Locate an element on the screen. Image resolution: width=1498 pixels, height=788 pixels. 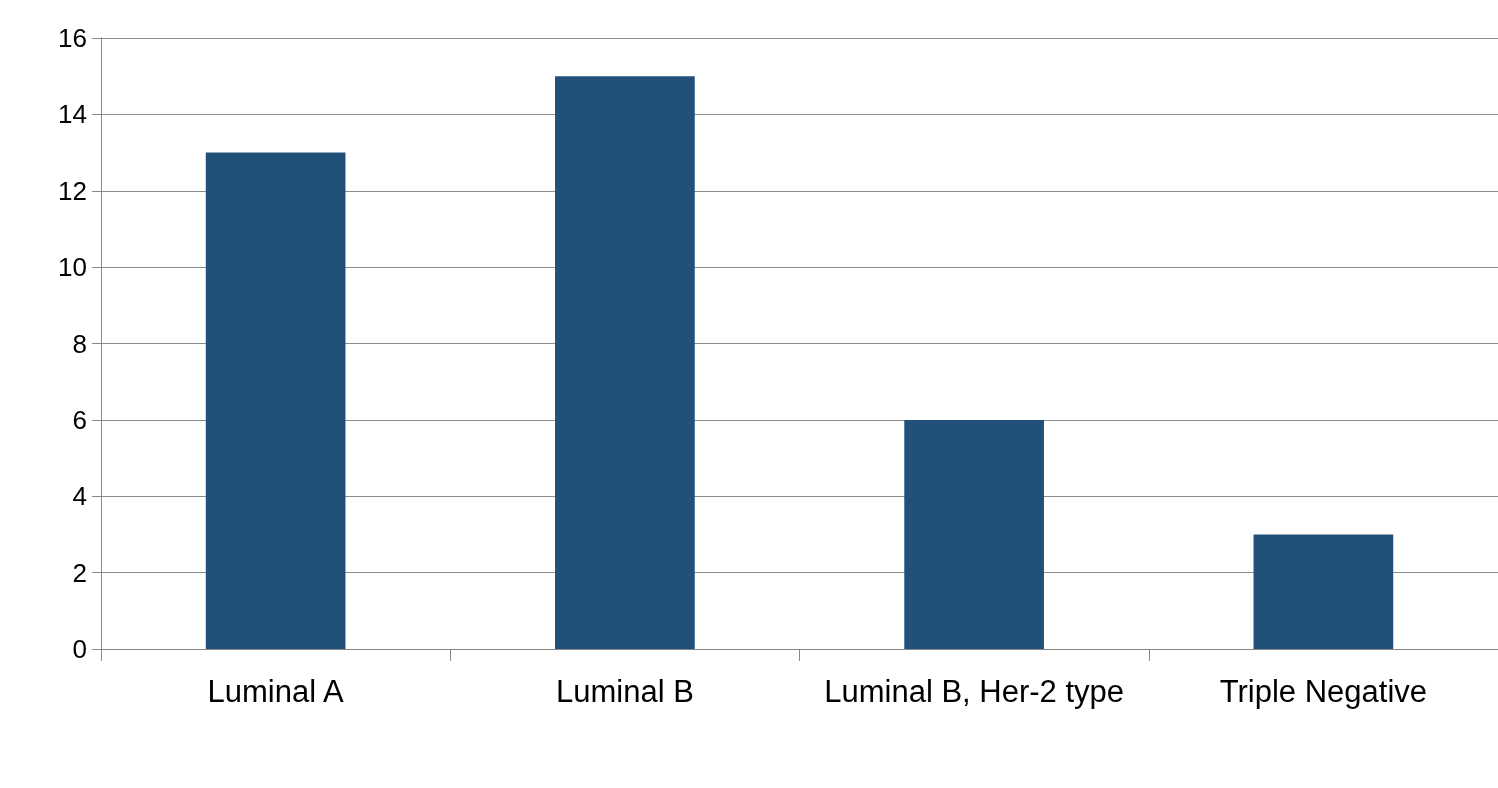
x-tick-label: Luminal B is located at coordinates (624, 691).